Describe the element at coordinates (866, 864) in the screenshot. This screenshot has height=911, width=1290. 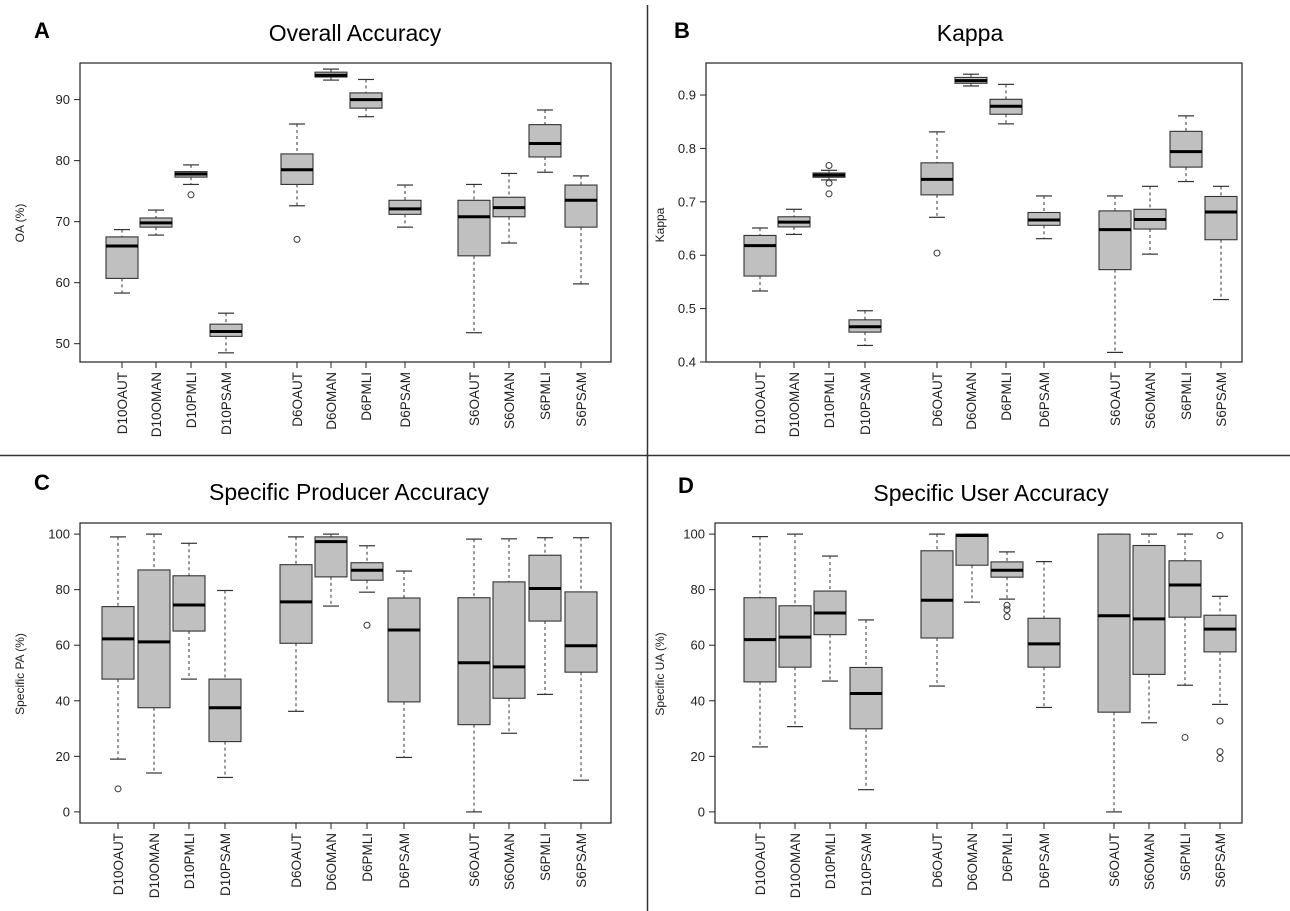
I see `x-tick-label: D10PSAM` at that location.